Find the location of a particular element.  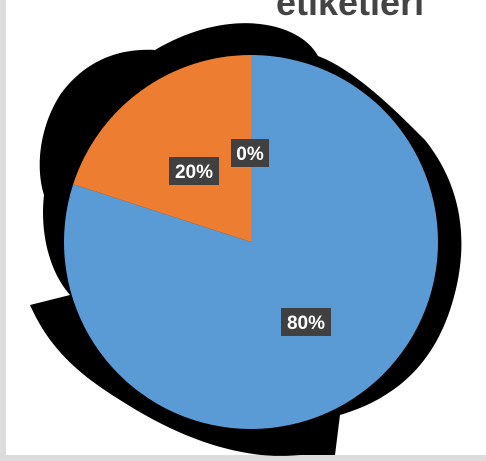

pie-slice is located at coordinates (162, 148).